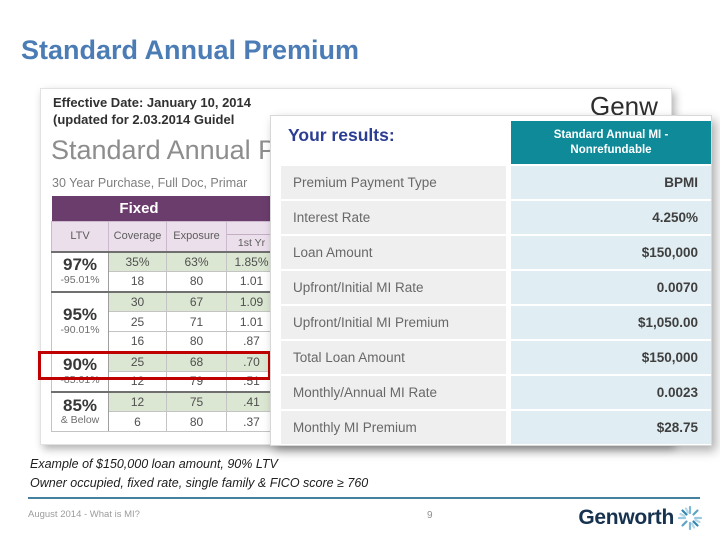  What do you see at coordinates (154, 365) in the screenshot?
I see `highlight-rectangle` at bounding box center [154, 365].